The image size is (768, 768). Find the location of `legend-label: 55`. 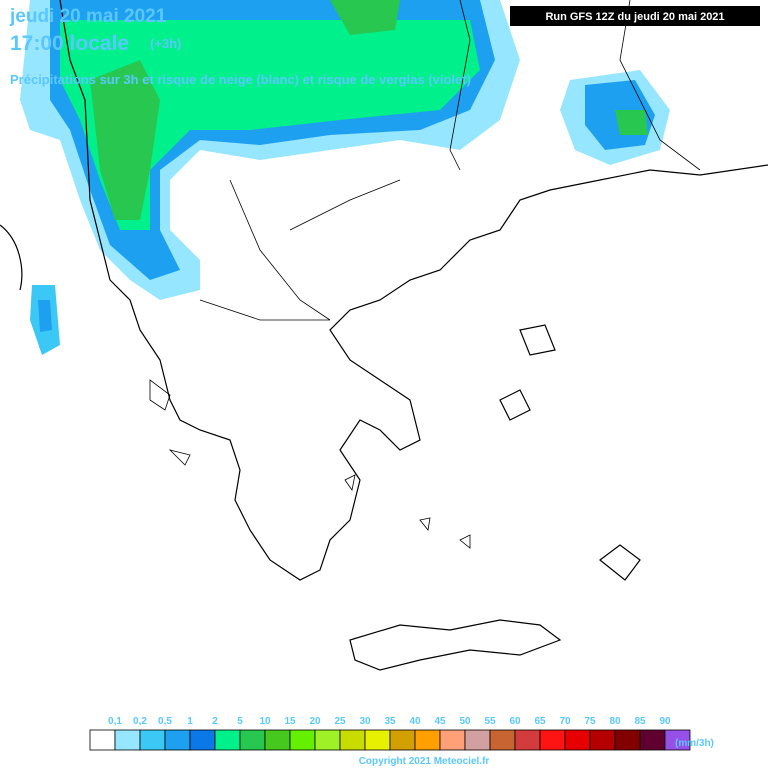

legend-label: 55 is located at coordinates (490, 721).